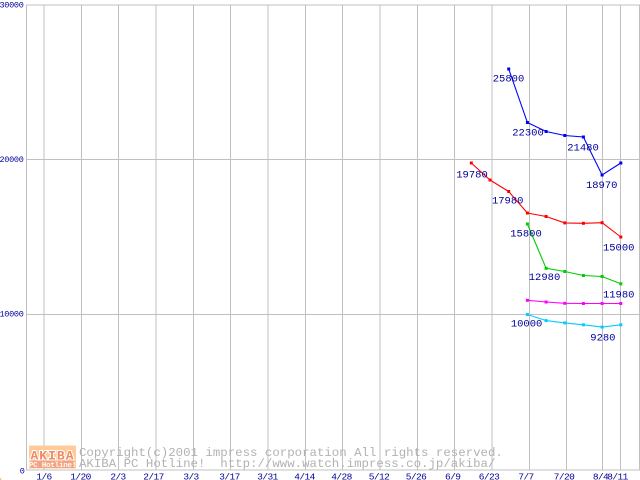 The image size is (640, 480). I want to click on svg-text: 0, so click(22, 472).